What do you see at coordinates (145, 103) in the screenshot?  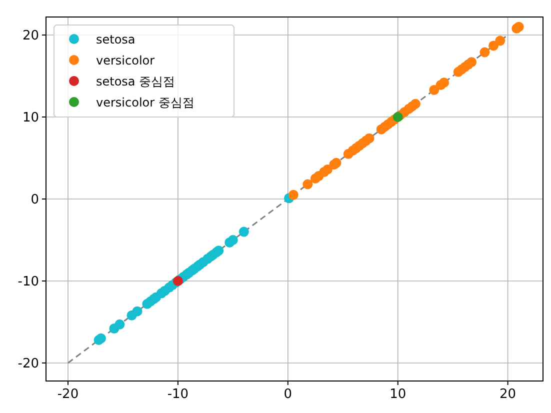 I see `legend-label: versicolor 중심점` at bounding box center [145, 103].